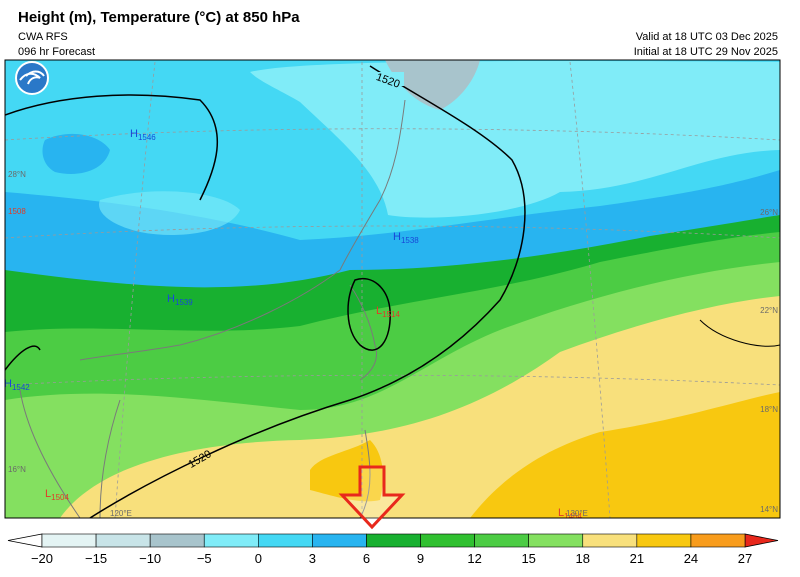 The width and height of the screenshot is (800, 577). Describe the element at coordinates (769, 509) in the screenshot. I see `latitude-label: 14°N` at that location.